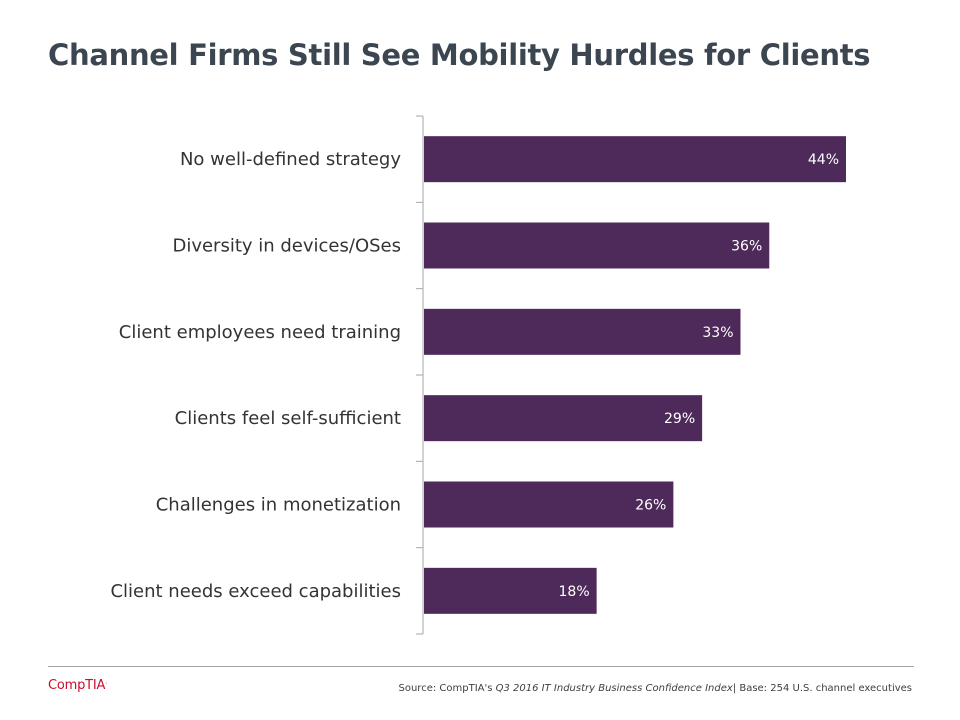 The height and width of the screenshot is (720, 960). Describe the element at coordinates (650, 506) in the screenshot. I see `data-label: 26%` at that location.